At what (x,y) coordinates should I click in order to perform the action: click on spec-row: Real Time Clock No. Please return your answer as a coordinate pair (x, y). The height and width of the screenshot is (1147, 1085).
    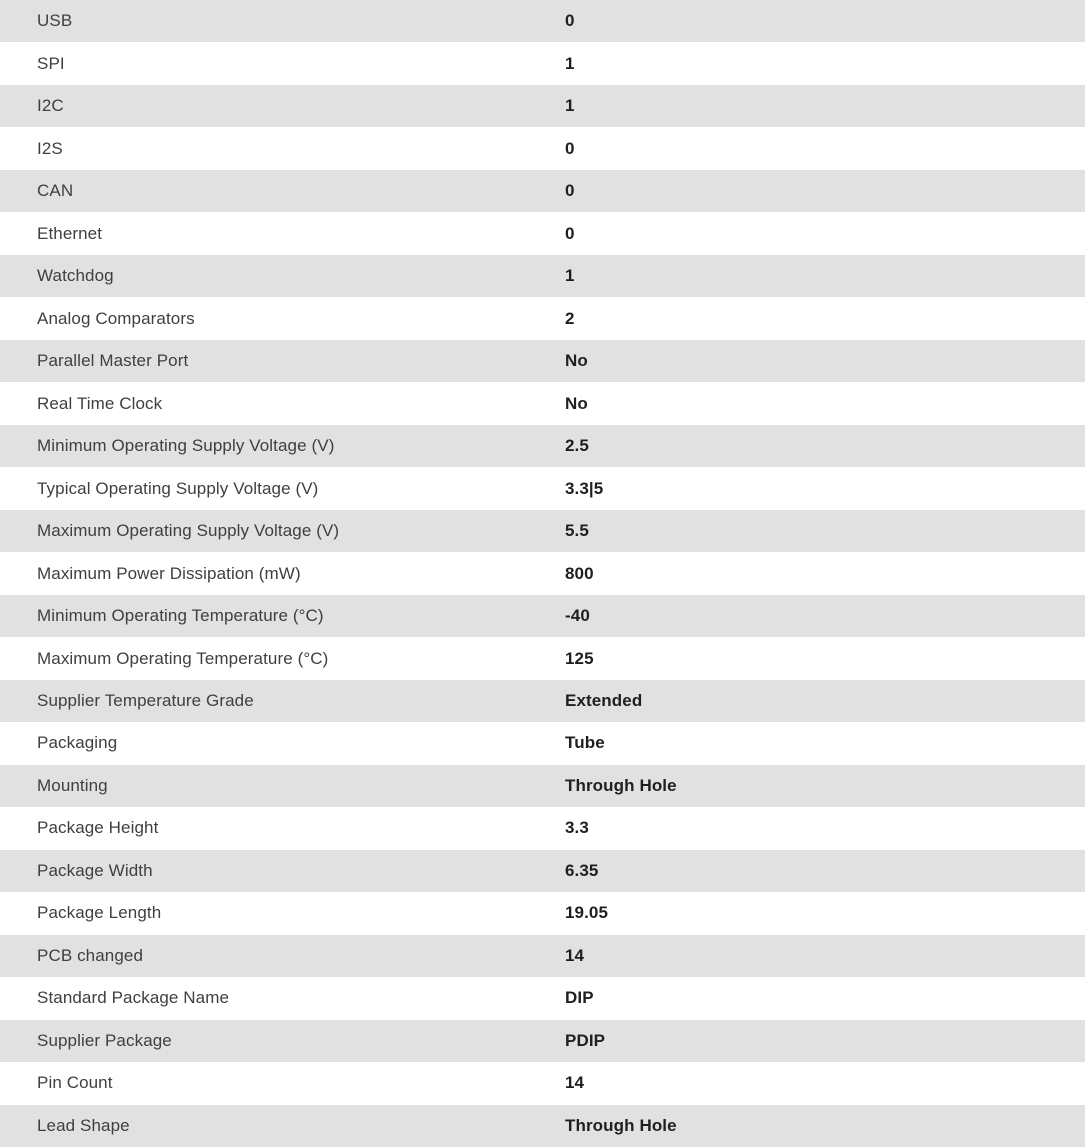
    Looking at the image, I should click on (542, 403).